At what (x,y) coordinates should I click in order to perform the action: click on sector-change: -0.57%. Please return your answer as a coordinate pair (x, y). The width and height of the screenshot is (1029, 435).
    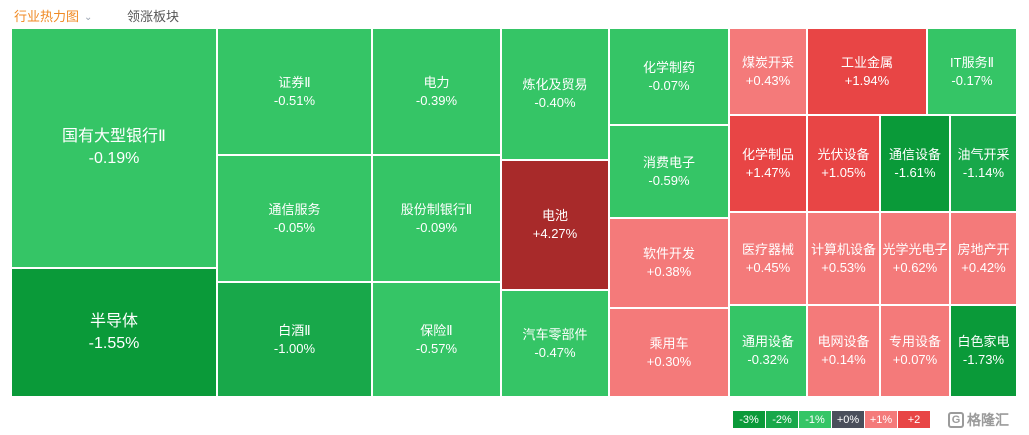
    Looking at the image, I should click on (436, 348).